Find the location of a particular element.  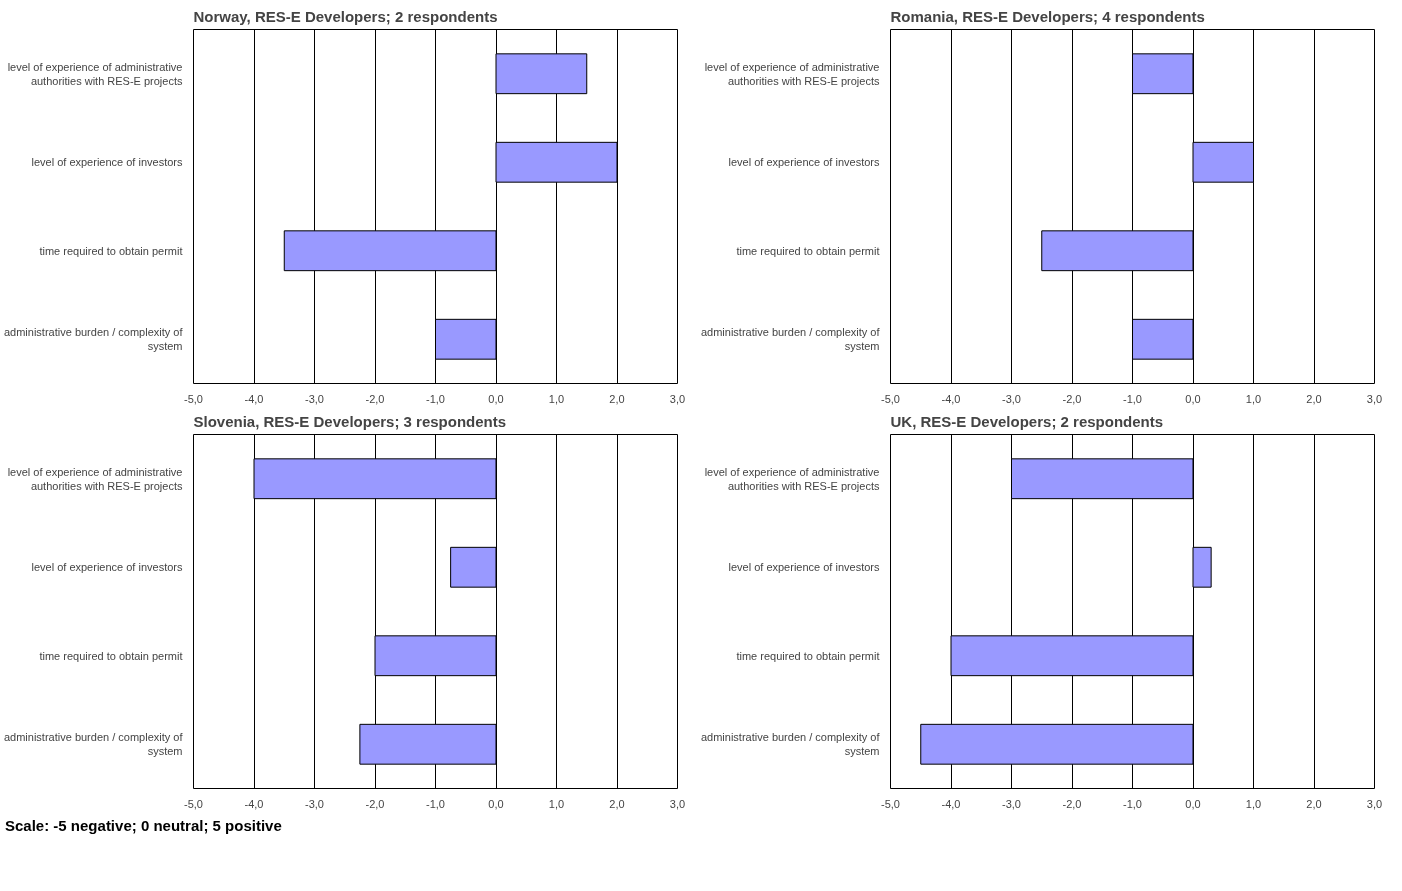

chart-title: Norway, RES-E Developers; 2 respondents is located at coordinates (345, 16).